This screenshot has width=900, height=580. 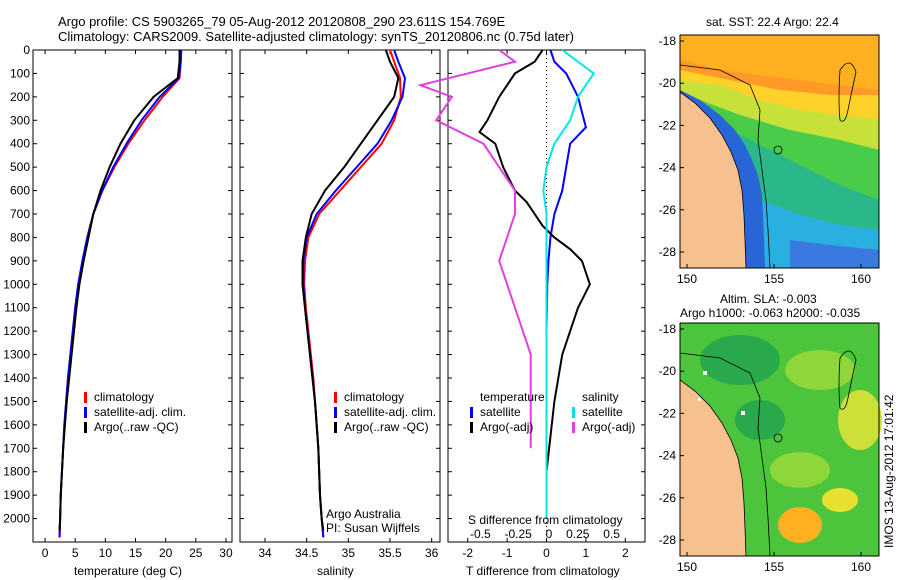 I want to click on top-tick: -0.25, so click(x=518, y=534).